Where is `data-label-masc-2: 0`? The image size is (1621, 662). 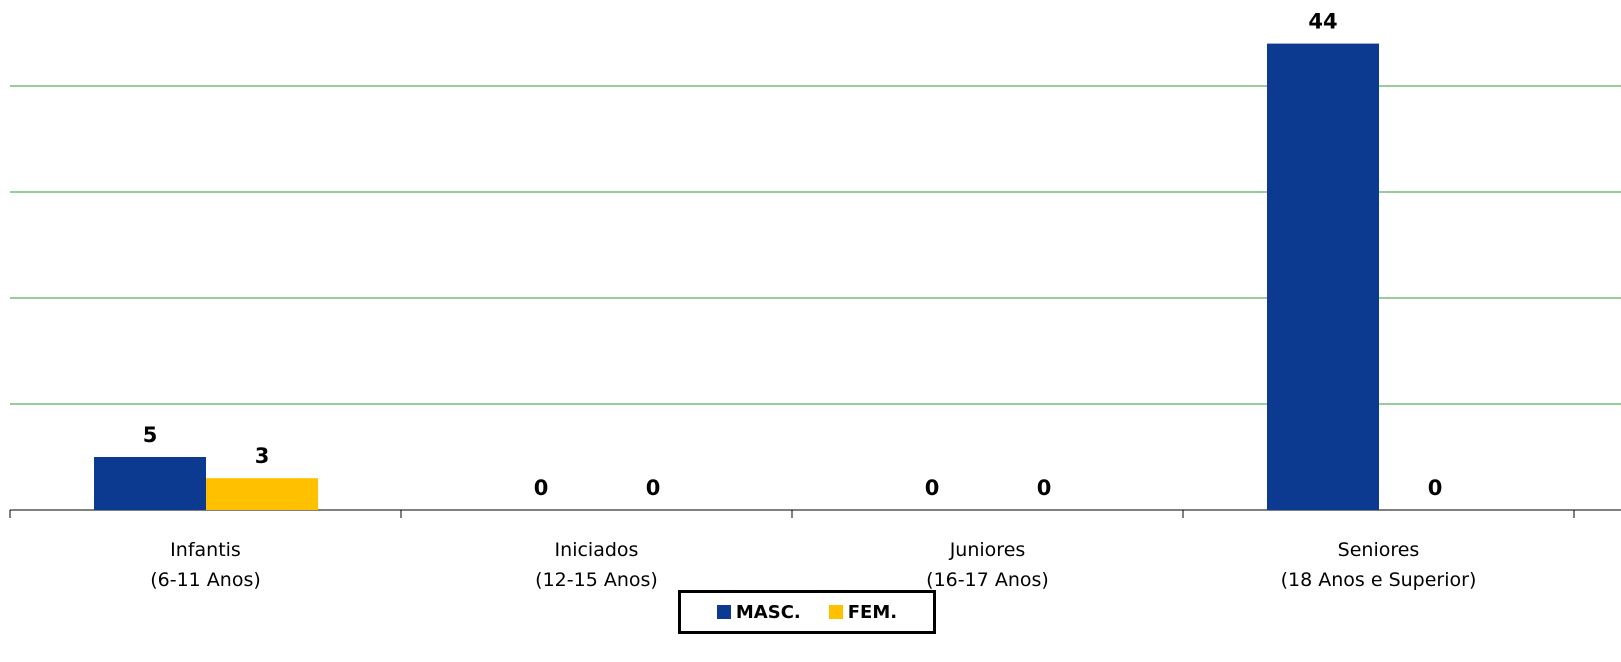
data-label-masc-2: 0 is located at coordinates (932, 488).